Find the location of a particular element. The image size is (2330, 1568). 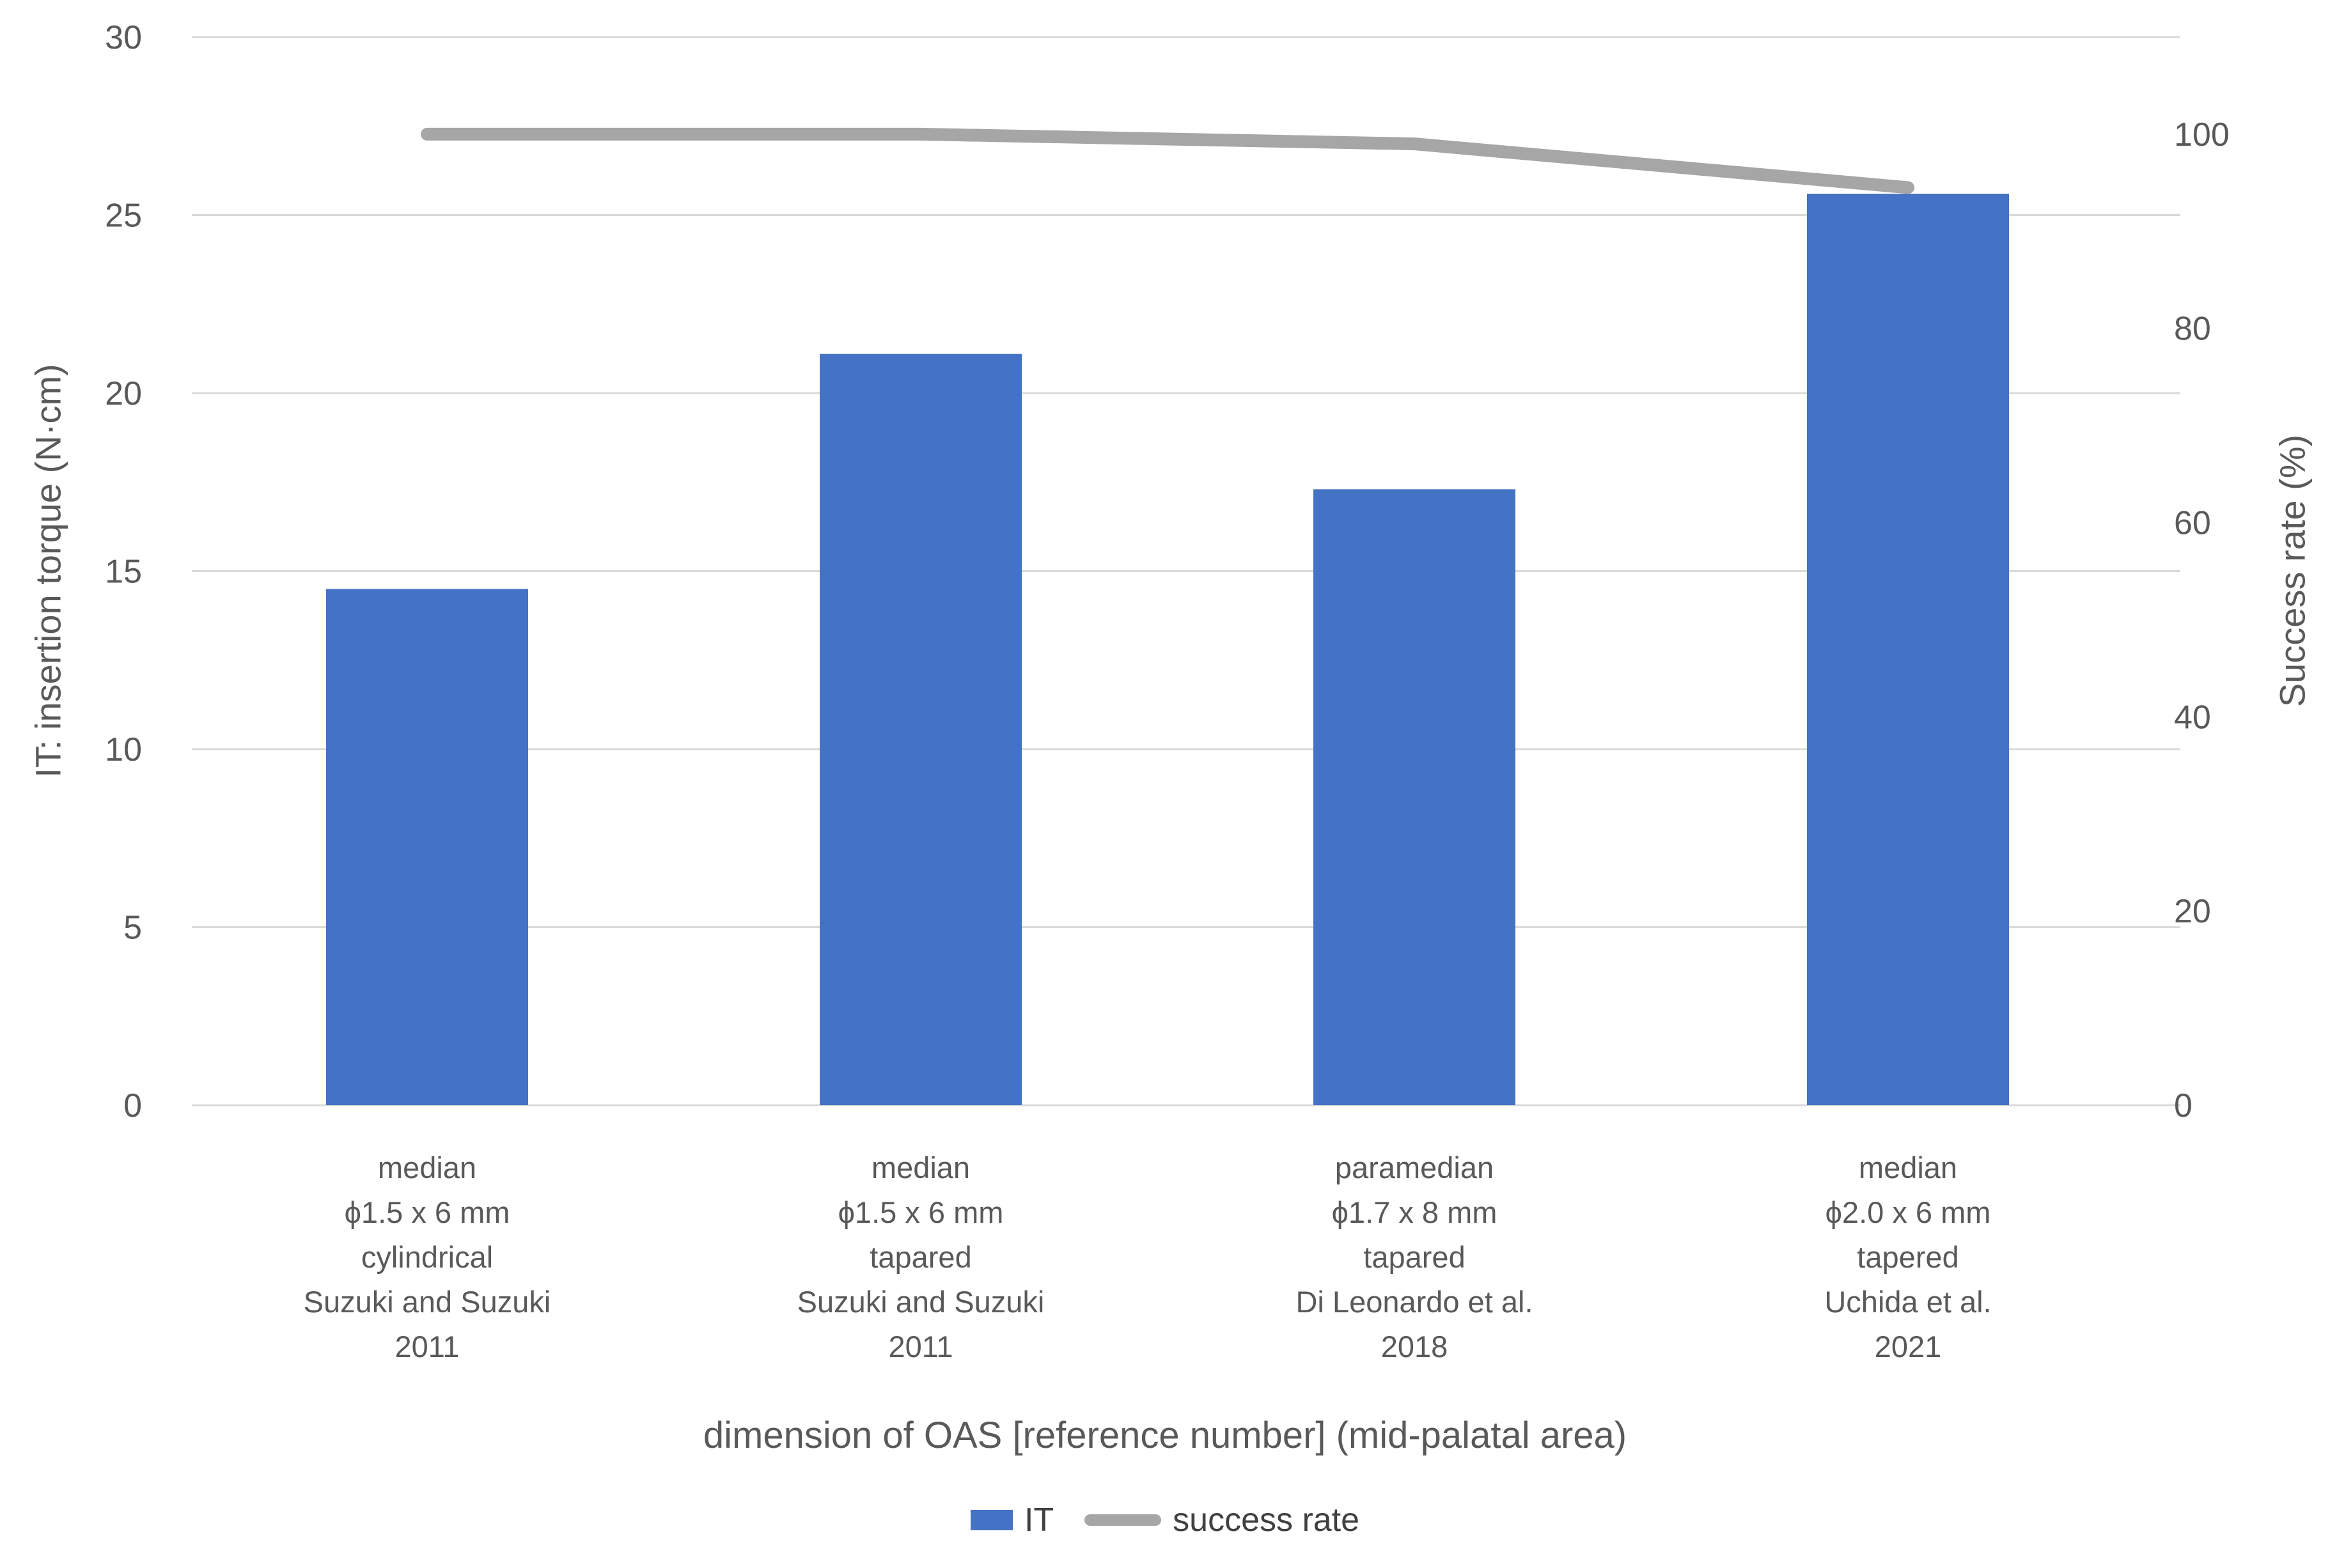

left-axis-tick-label: 15 is located at coordinates (123, 572).